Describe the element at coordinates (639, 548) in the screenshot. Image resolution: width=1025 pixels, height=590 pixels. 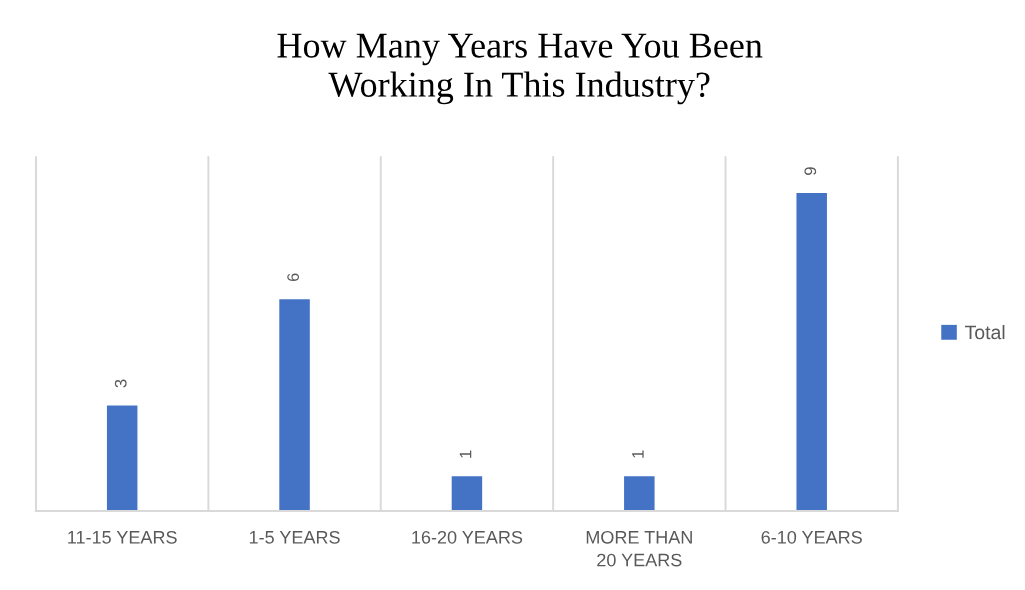
I see `x-tick-label: MORE THAN 20 YEARS` at that location.